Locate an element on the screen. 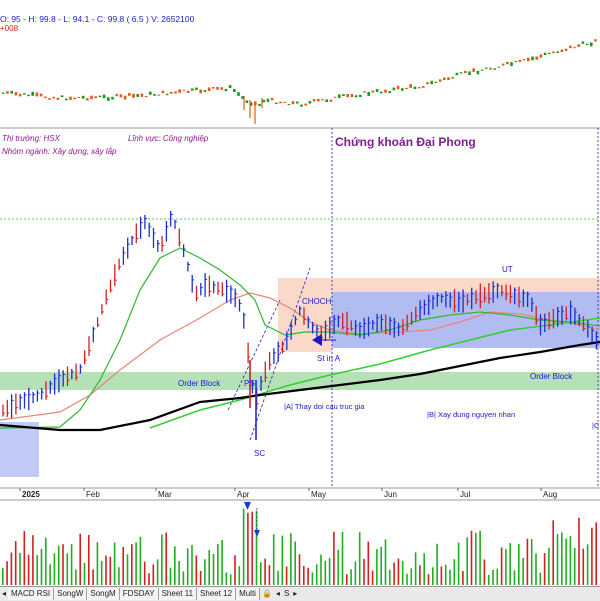 Image resolution: width=600 pixels, height=601 pixels. tab-sheet-12: Sheet 12 is located at coordinates (217, 594).